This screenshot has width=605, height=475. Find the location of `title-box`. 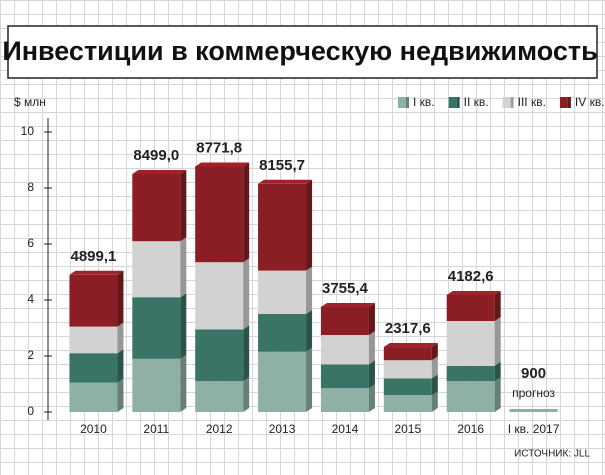

title-box is located at coordinates (302, 52).